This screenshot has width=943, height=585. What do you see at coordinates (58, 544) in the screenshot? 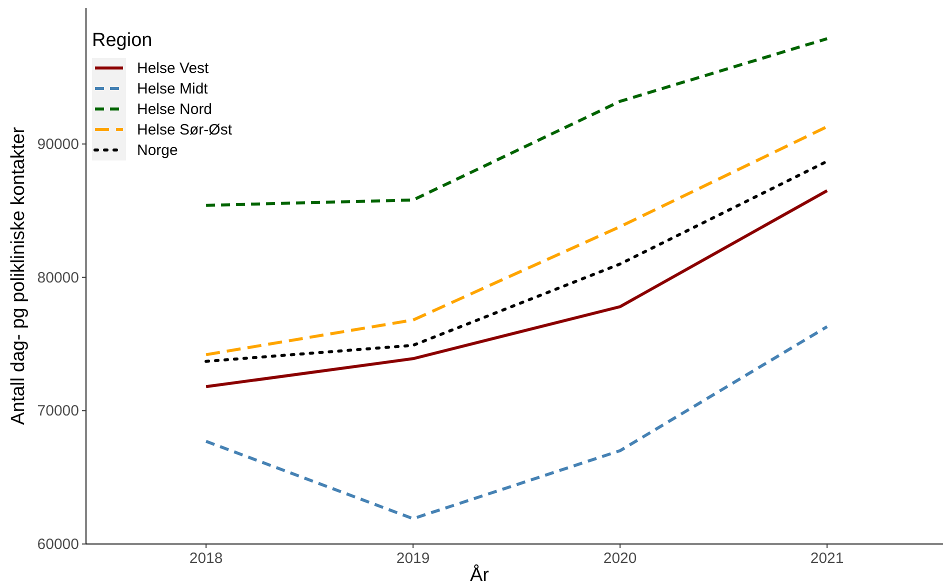
I see `y-tick-label: 60000` at bounding box center [58, 544].